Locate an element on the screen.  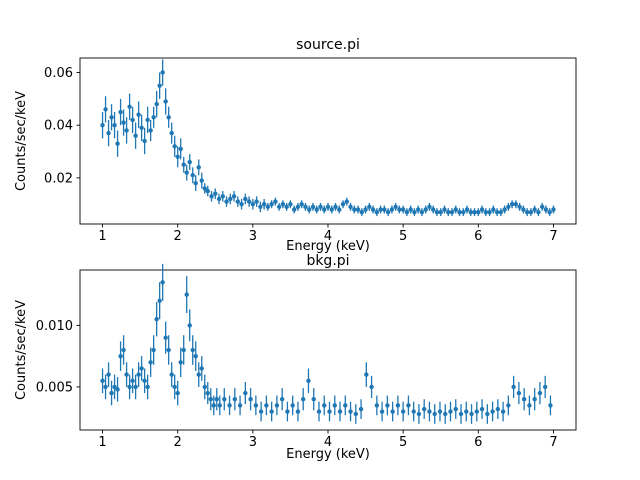
x-axis-label-source: Energy (keV) is located at coordinates (328, 246).